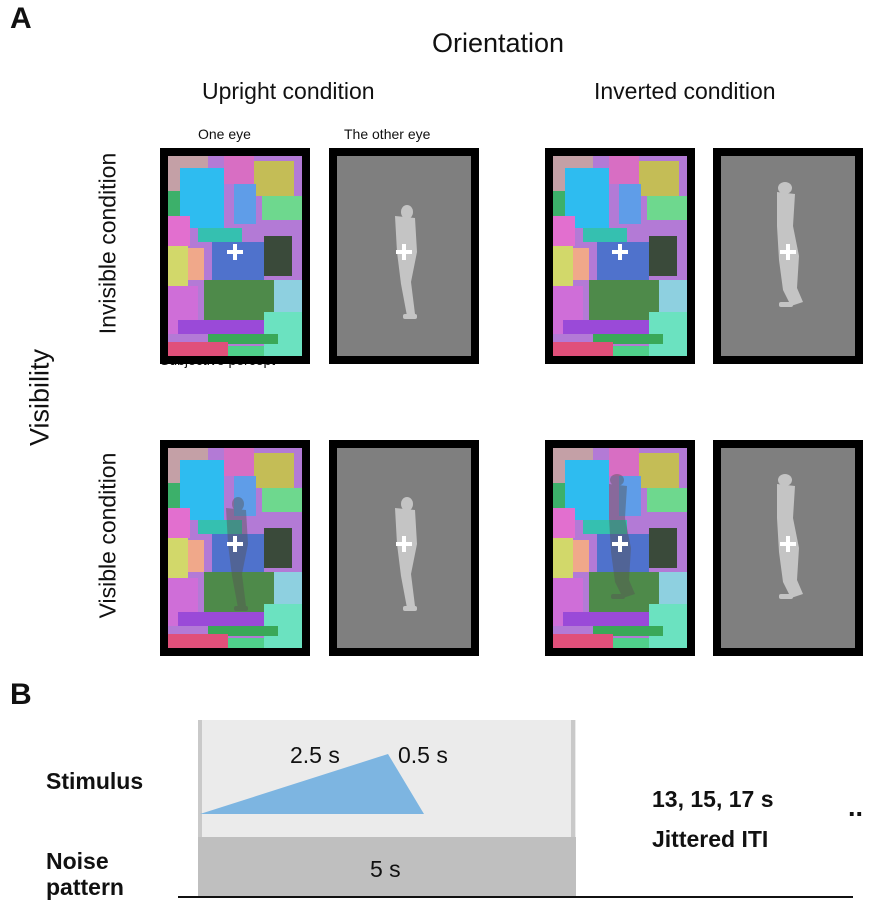  Describe the element at coordinates (77, 861) in the screenshot. I see `noise-label-line1: Noise` at that location.